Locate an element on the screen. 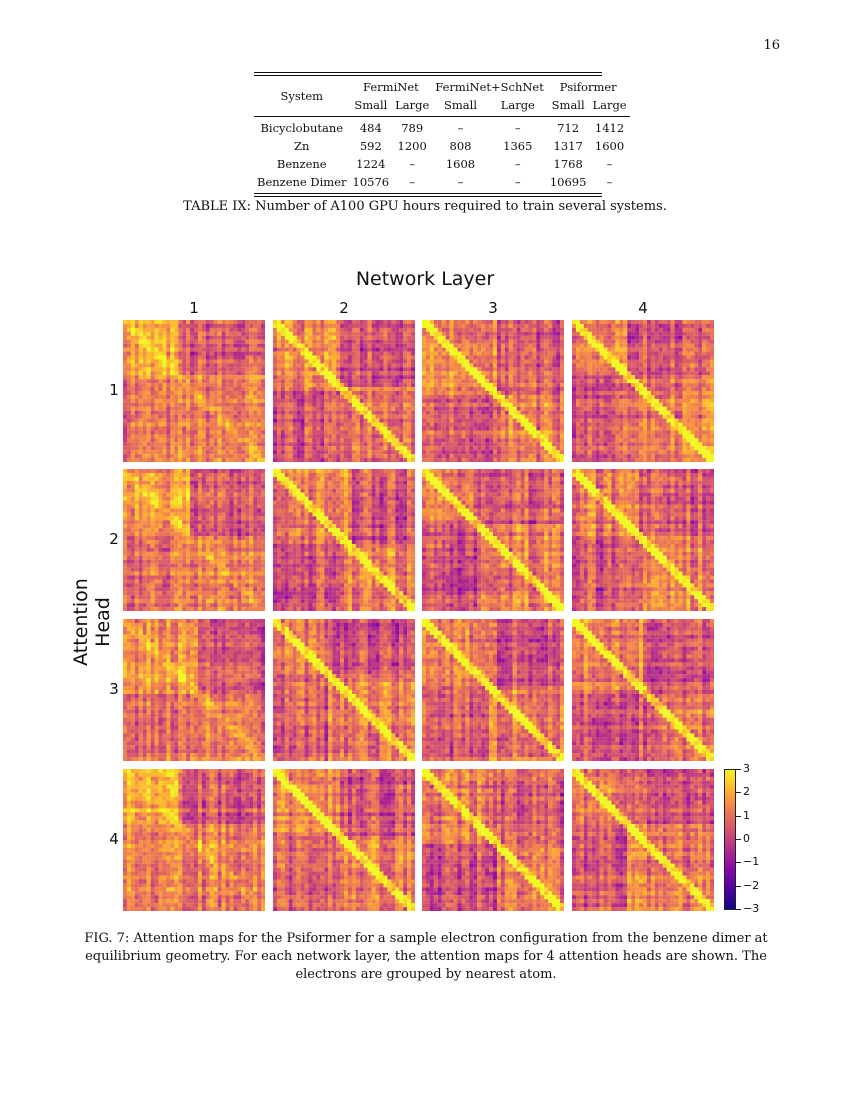 The height and width of the screenshot is (1100, 850). head-label: 4 is located at coordinates (114, 839).